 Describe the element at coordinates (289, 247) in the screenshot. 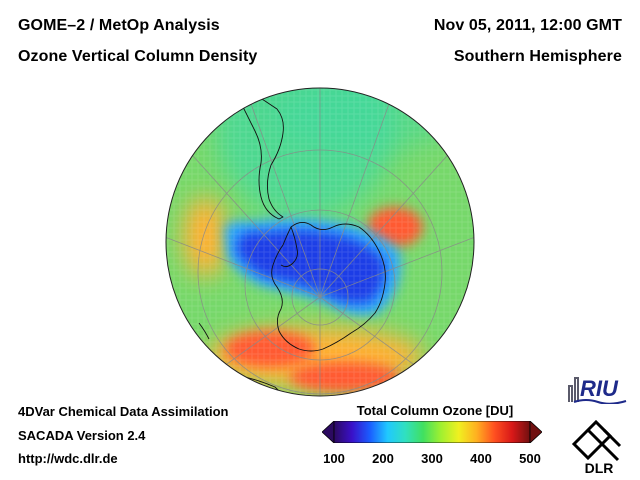

I see `antarctic-peninsula` at that location.